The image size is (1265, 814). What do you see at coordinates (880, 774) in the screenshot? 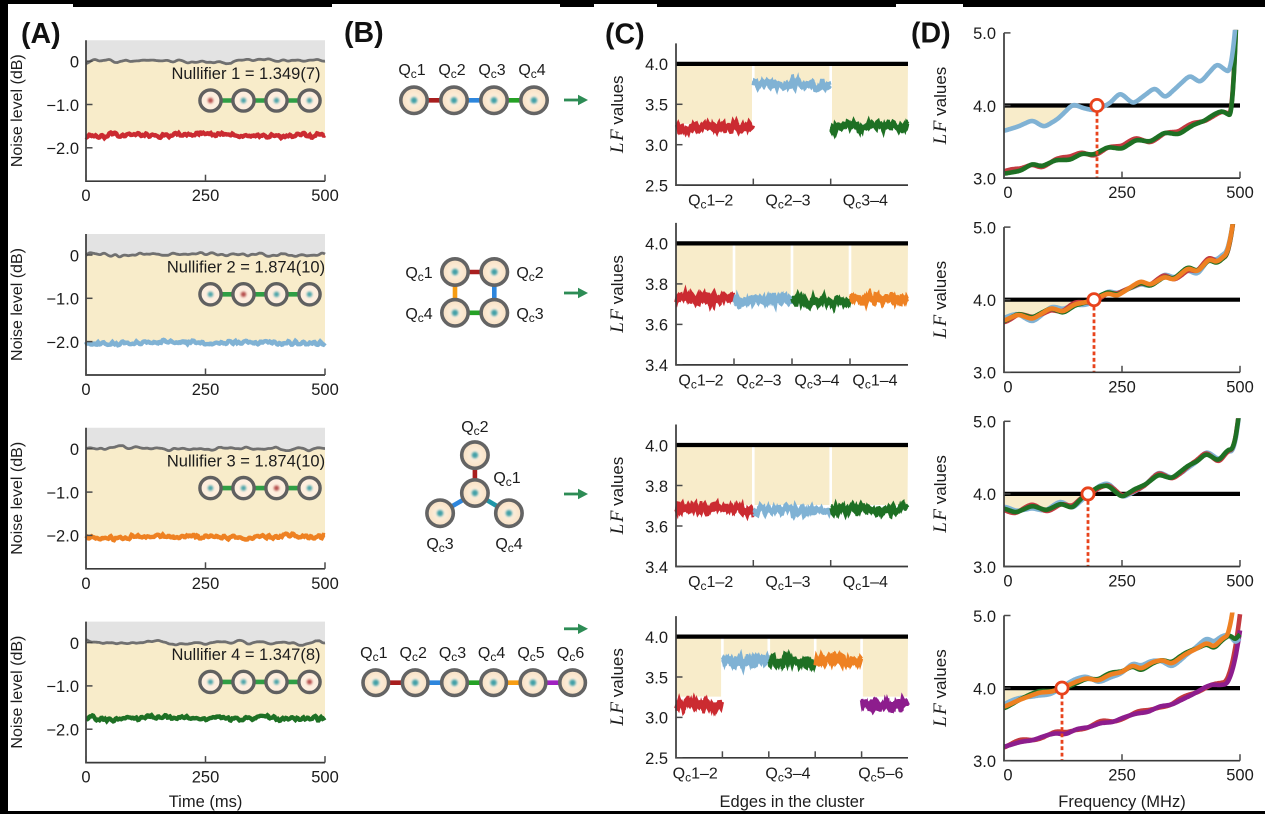
I see `svg-text: Qc5–6` at bounding box center [880, 774].